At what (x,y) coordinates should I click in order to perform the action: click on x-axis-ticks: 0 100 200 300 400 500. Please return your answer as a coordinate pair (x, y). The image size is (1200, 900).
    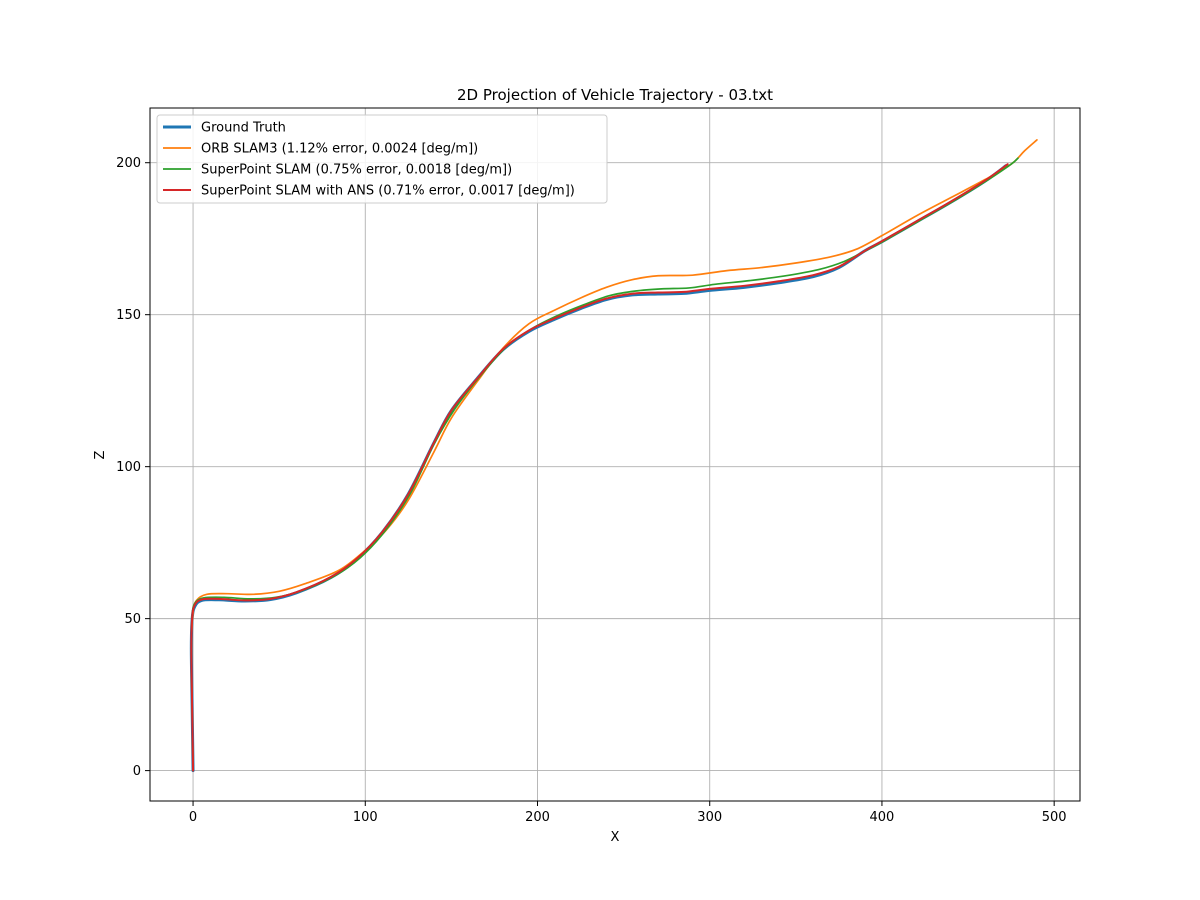
    Looking at the image, I should click on (628, 813).